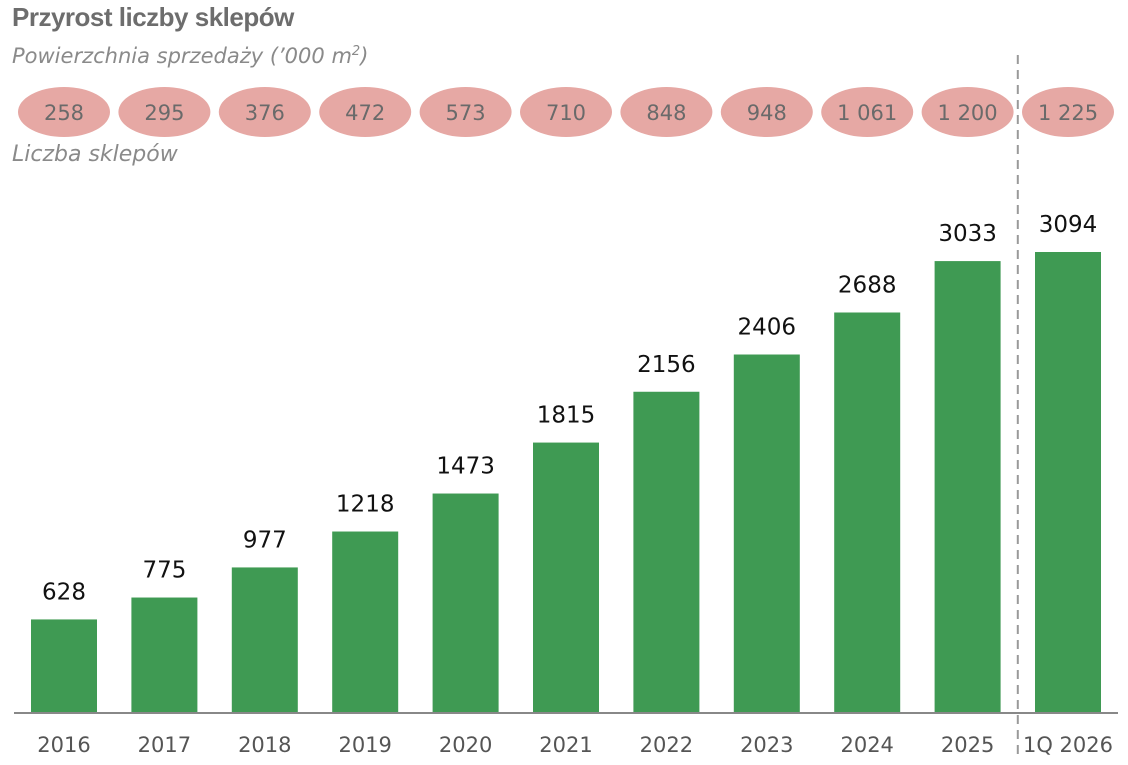 The image size is (1128, 765). What do you see at coordinates (356, 51) in the screenshot?
I see `subtitle-superscript: 2` at bounding box center [356, 51].